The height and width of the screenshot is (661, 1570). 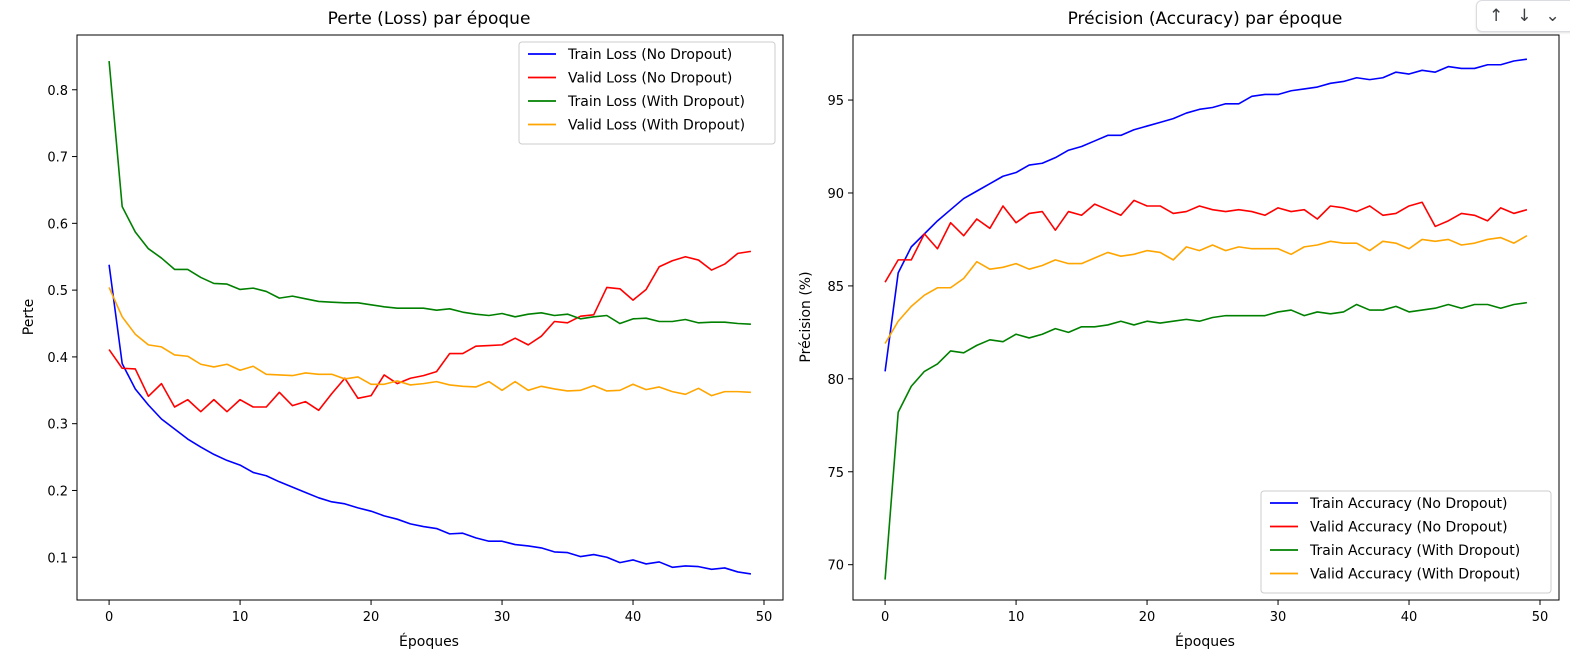 I want to click on loss-legend-label: Valid Loss (No Dropout), so click(x=650, y=79).